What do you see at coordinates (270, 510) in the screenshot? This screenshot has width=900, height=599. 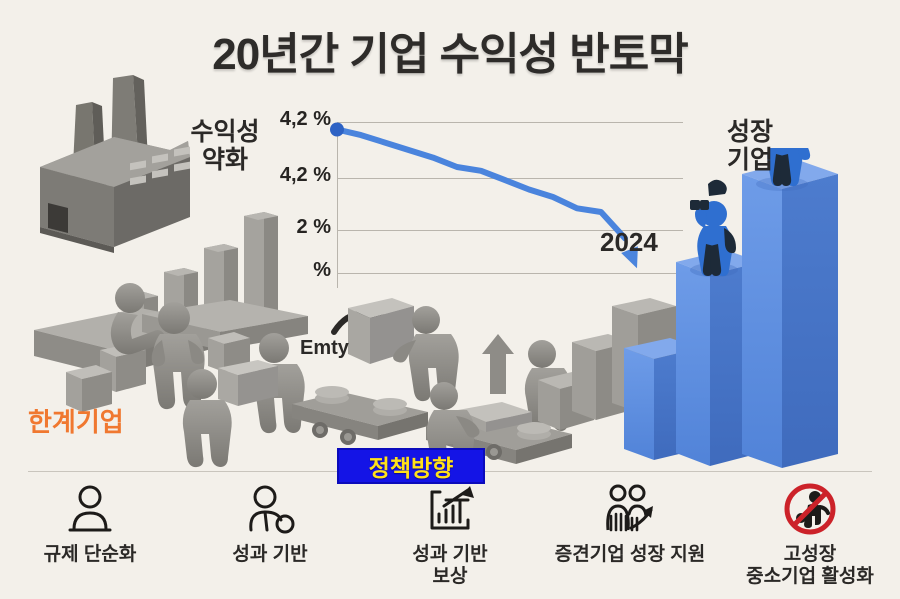 I see `person-with-ball-icon` at bounding box center [270, 510].